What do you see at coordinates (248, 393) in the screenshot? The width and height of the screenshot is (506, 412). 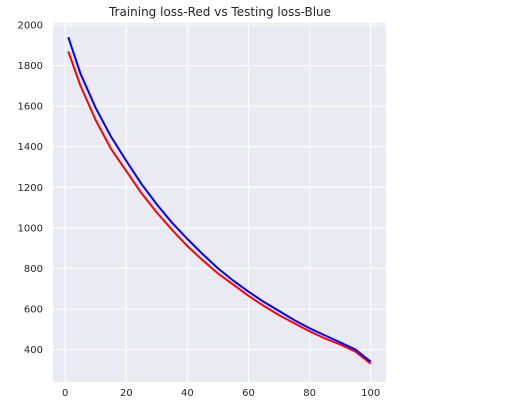 I see `x-tick-label: 60` at bounding box center [248, 393].